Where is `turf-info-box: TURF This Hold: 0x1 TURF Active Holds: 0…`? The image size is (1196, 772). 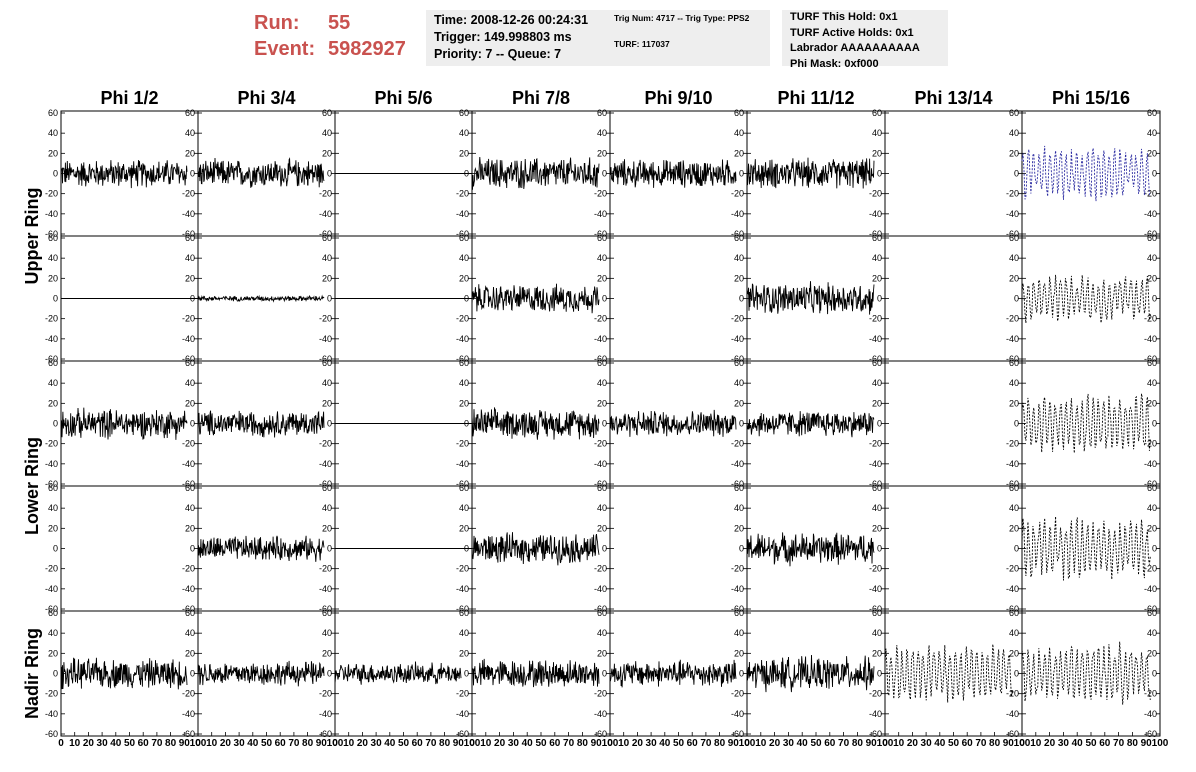 turf-info-box: TURF This Hold: 0x1 TURF Active Holds: 0… is located at coordinates (865, 40).